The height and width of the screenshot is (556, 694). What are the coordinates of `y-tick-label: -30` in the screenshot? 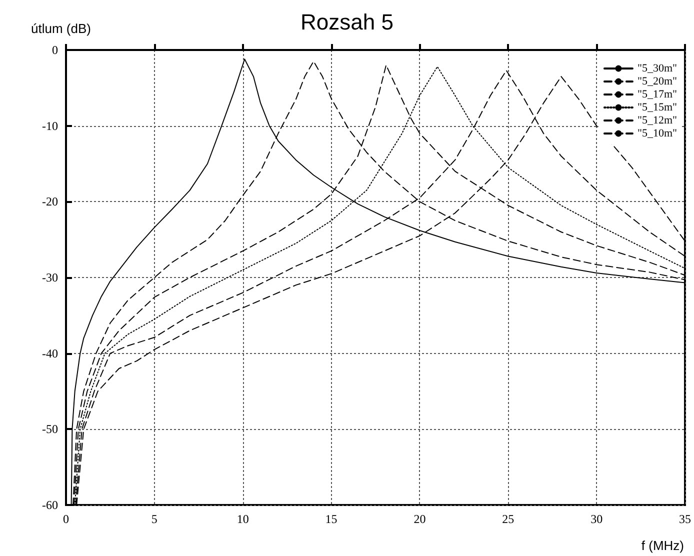 It's located at (50, 277).